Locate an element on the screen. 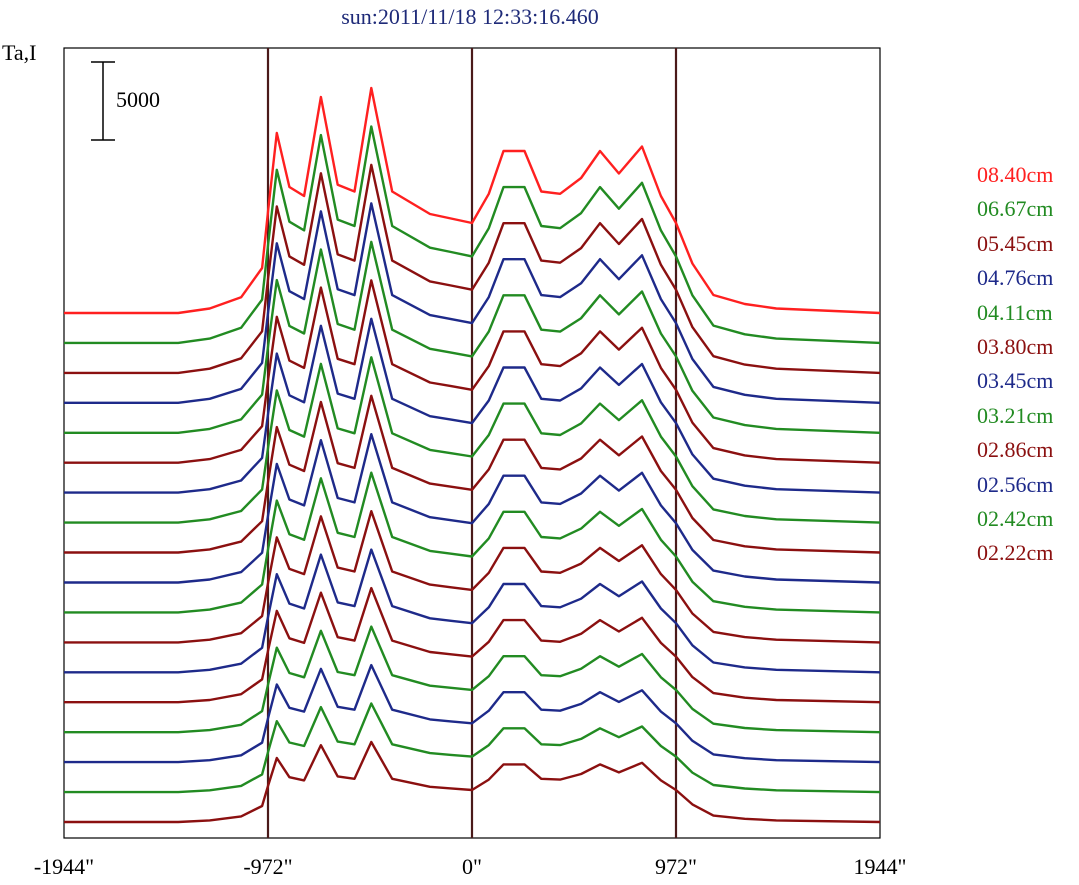  legend-entry: 03.80cm is located at coordinates (1015, 347).